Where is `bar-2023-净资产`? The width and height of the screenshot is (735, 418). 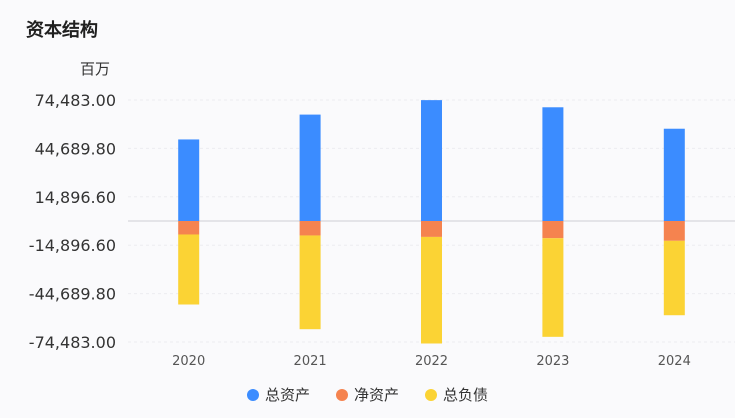 bar-2023-净资产 is located at coordinates (553, 230).